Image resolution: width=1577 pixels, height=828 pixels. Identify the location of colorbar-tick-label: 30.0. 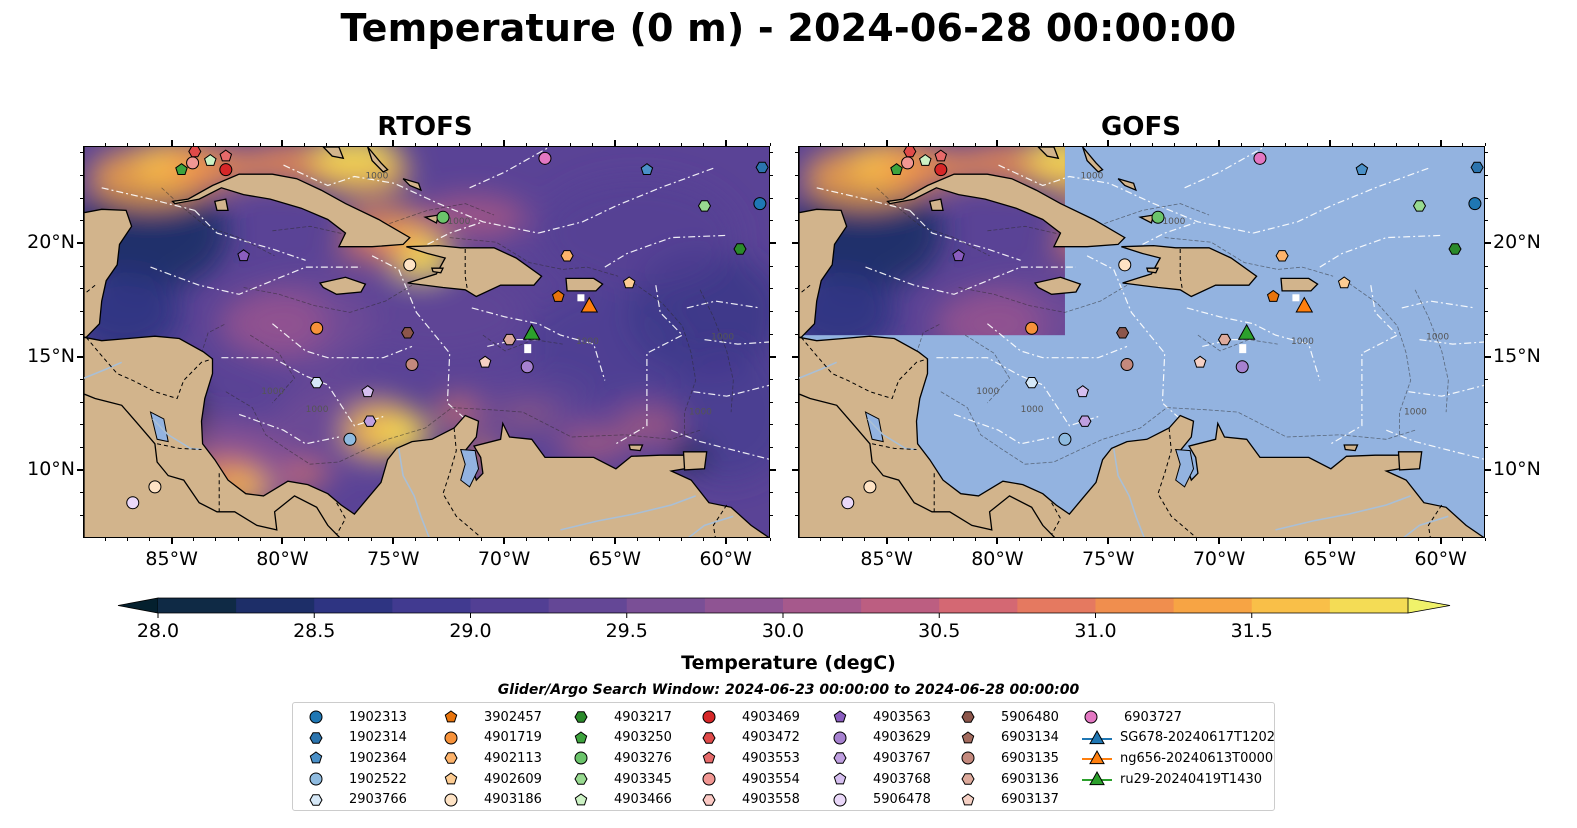
(783, 631).